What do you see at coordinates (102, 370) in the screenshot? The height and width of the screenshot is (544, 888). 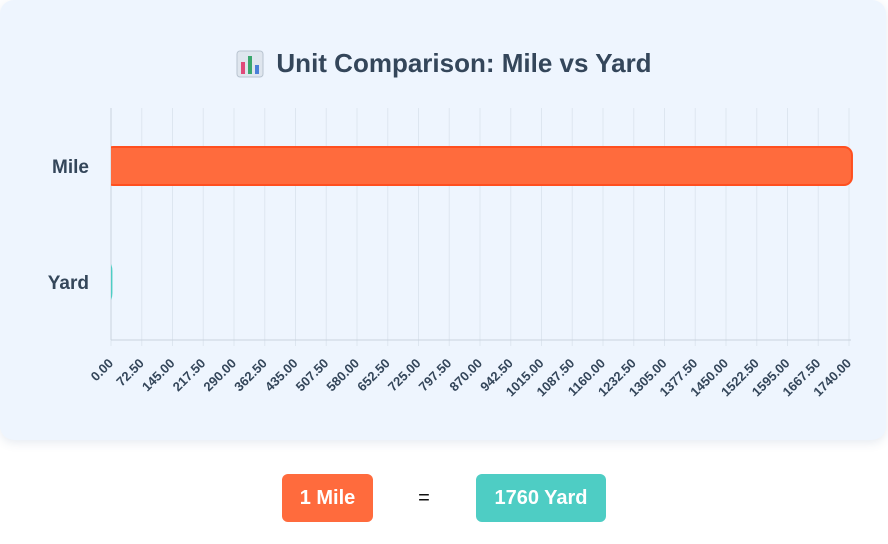 I see `x-tick-label: 0.00` at bounding box center [102, 370].